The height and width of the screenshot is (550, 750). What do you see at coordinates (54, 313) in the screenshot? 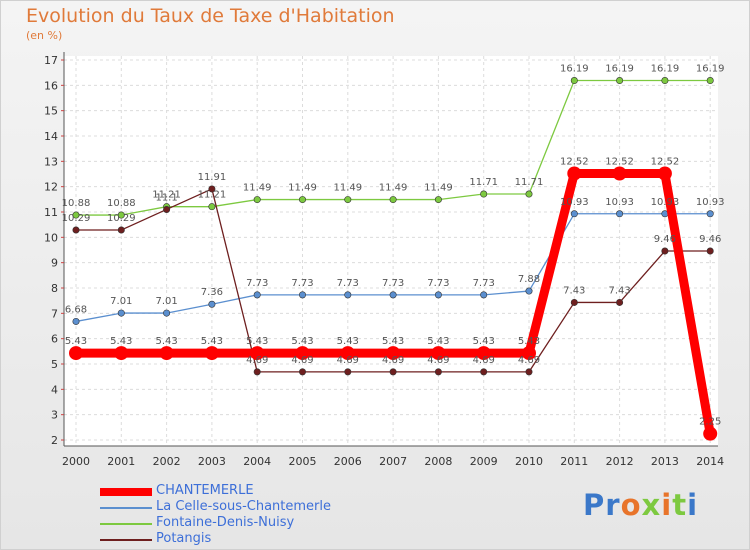
I see `y-tick-label: 7` at bounding box center [54, 313].